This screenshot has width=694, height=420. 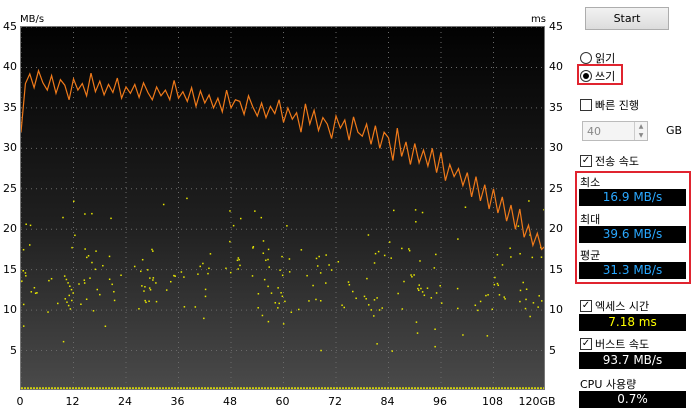 I want to click on transfer-rate-check: ✓, so click(x=586, y=161).